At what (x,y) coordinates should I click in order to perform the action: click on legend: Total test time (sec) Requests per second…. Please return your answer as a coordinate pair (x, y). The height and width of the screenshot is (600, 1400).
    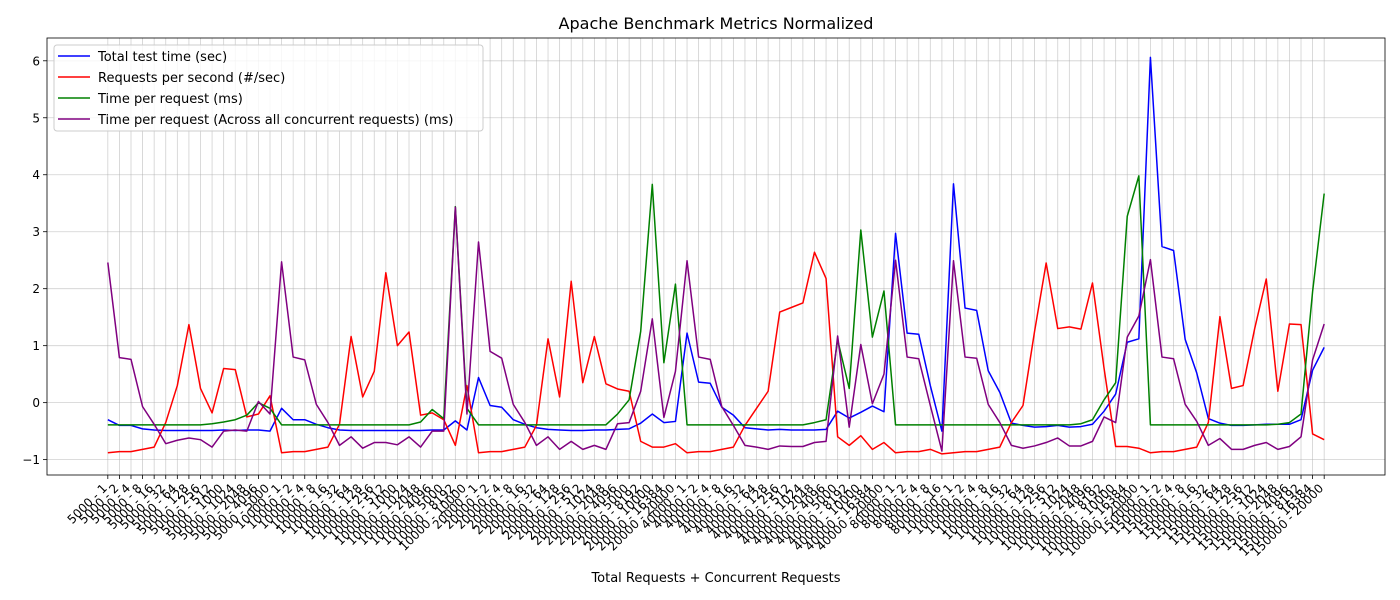
    Looking at the image, I should click on (268, 88).